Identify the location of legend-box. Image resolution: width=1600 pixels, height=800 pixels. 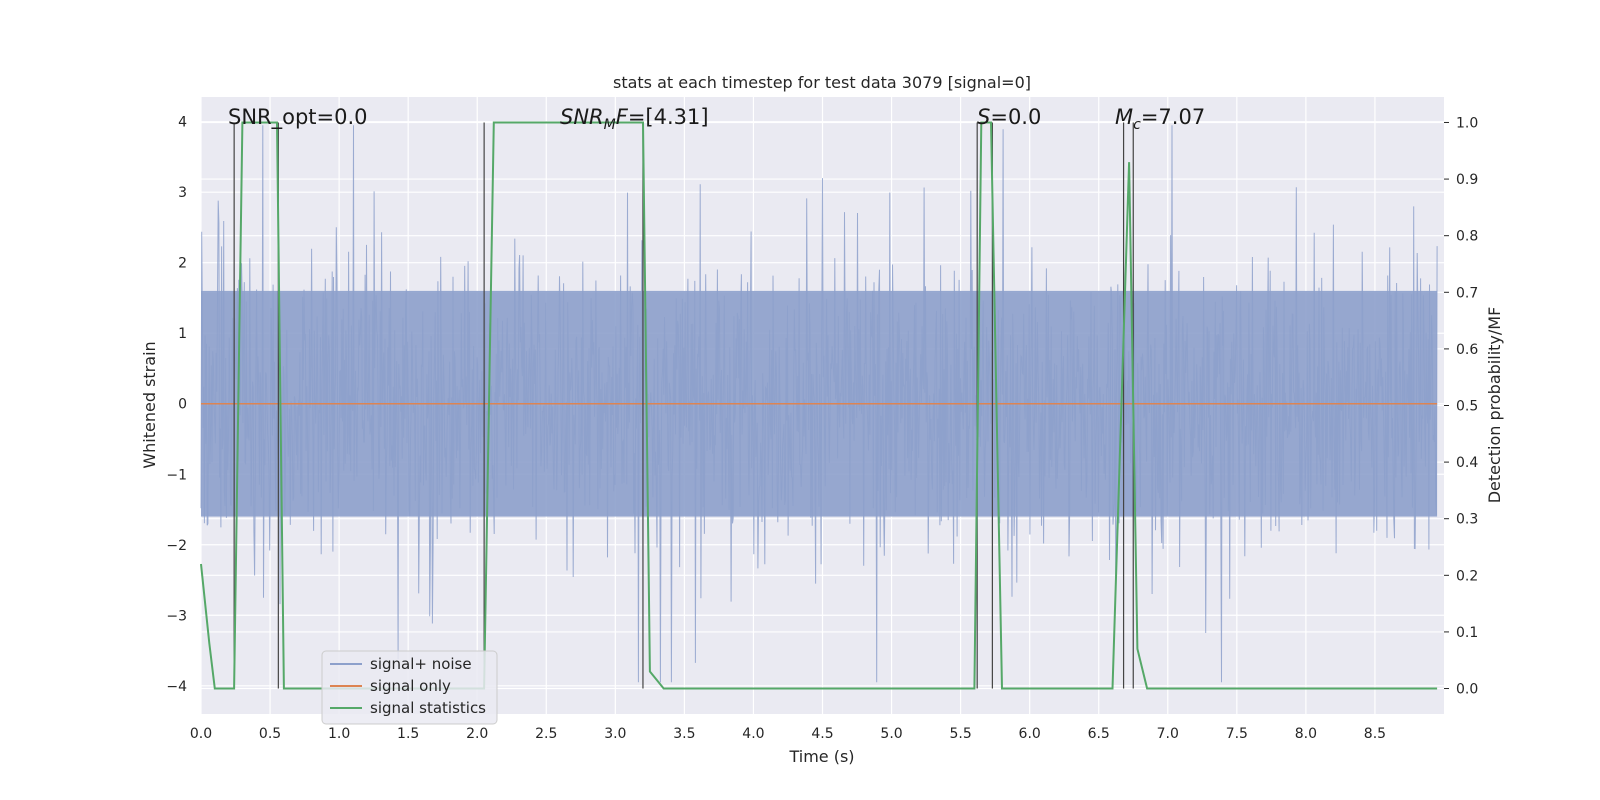
(409, 687).